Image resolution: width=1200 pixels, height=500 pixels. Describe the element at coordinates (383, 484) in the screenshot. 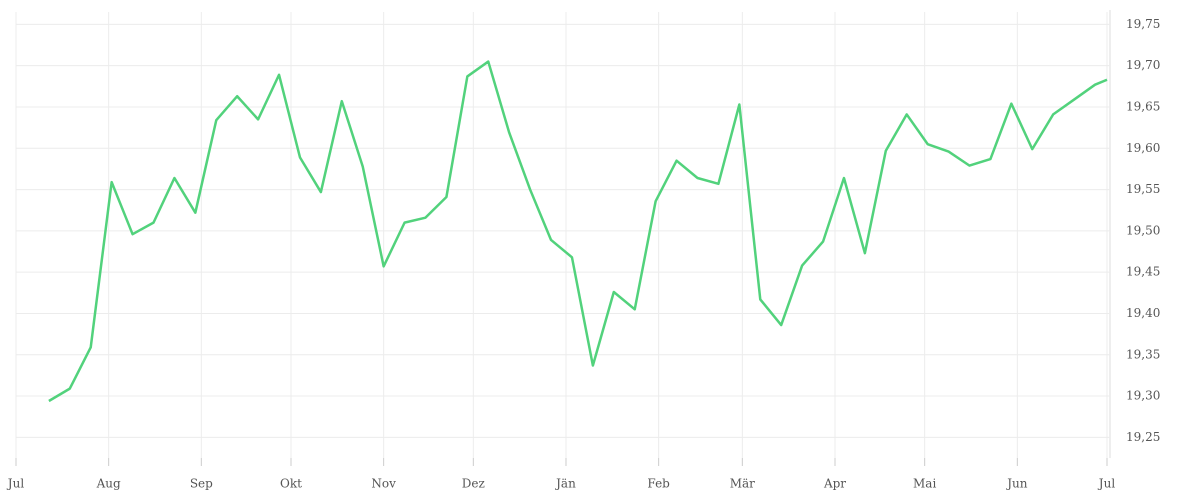

I see `x-tick-label: Nov` at that location.